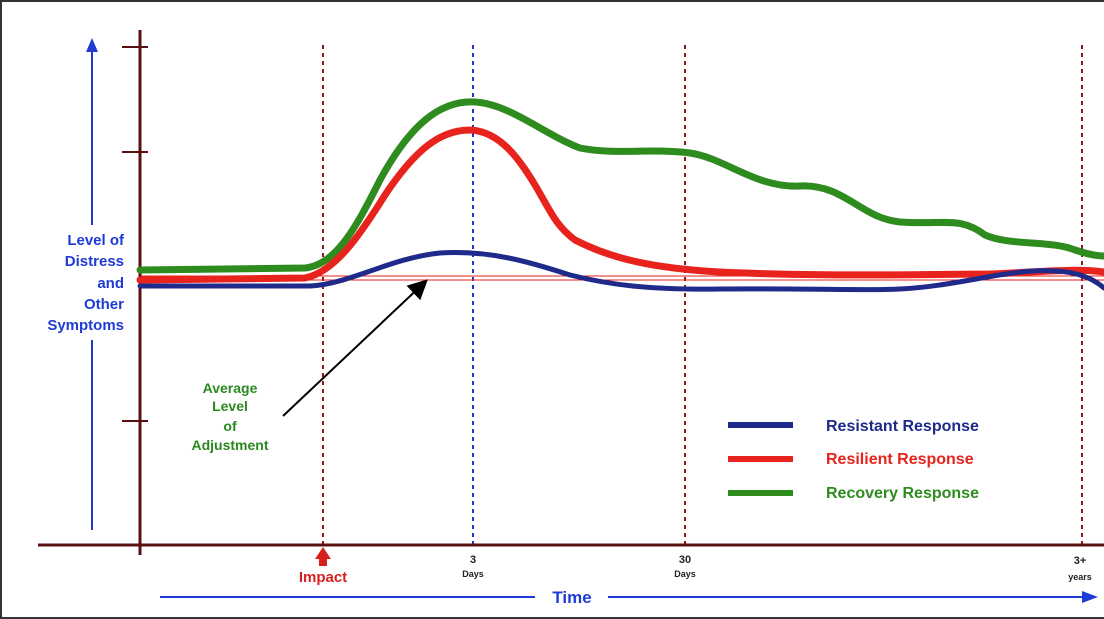  I want to click on y-label-line-3: and, so click(110, 283).